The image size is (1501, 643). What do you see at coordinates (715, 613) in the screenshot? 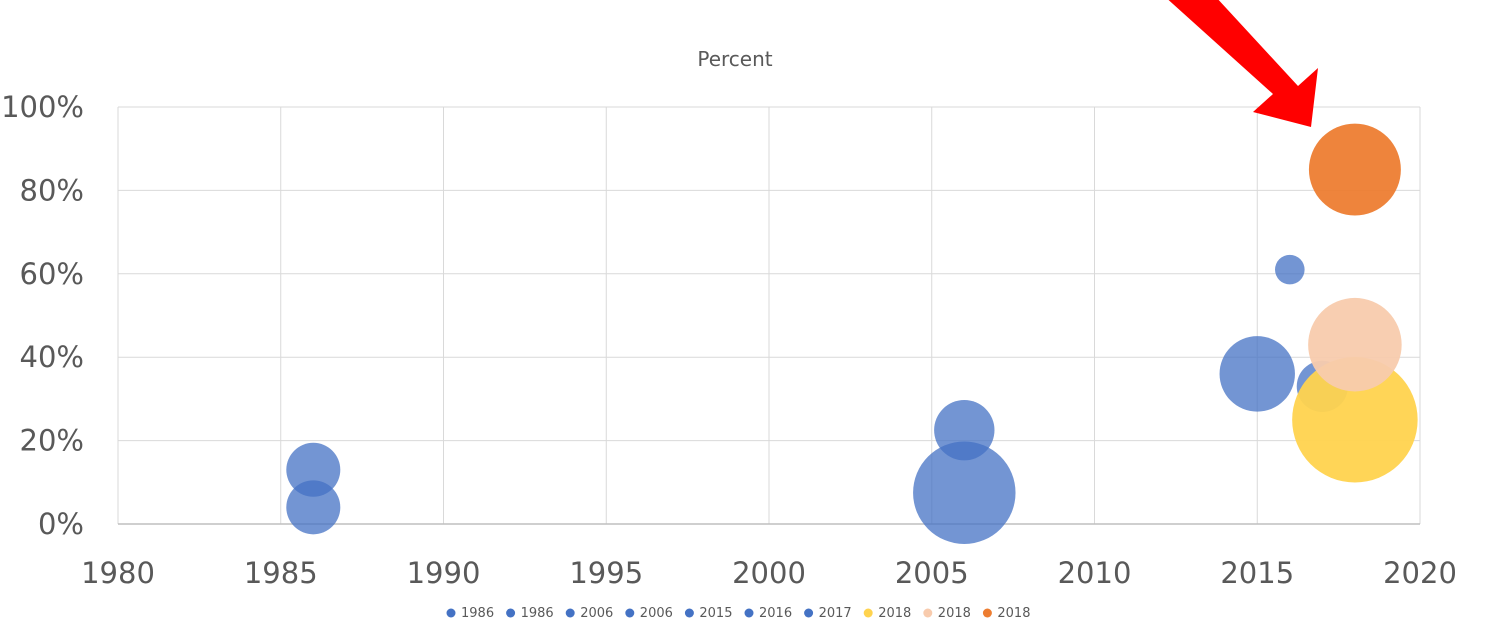
I see `legend-entry: 2015` at bounding box center [715, 613].